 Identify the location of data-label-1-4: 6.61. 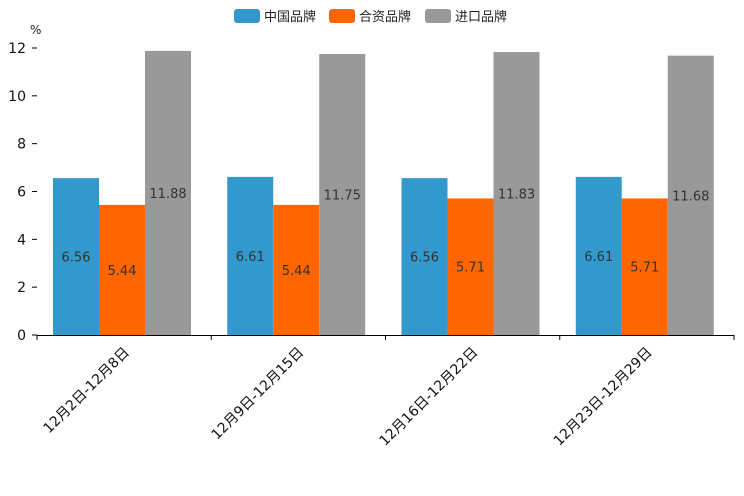
(598, 257).